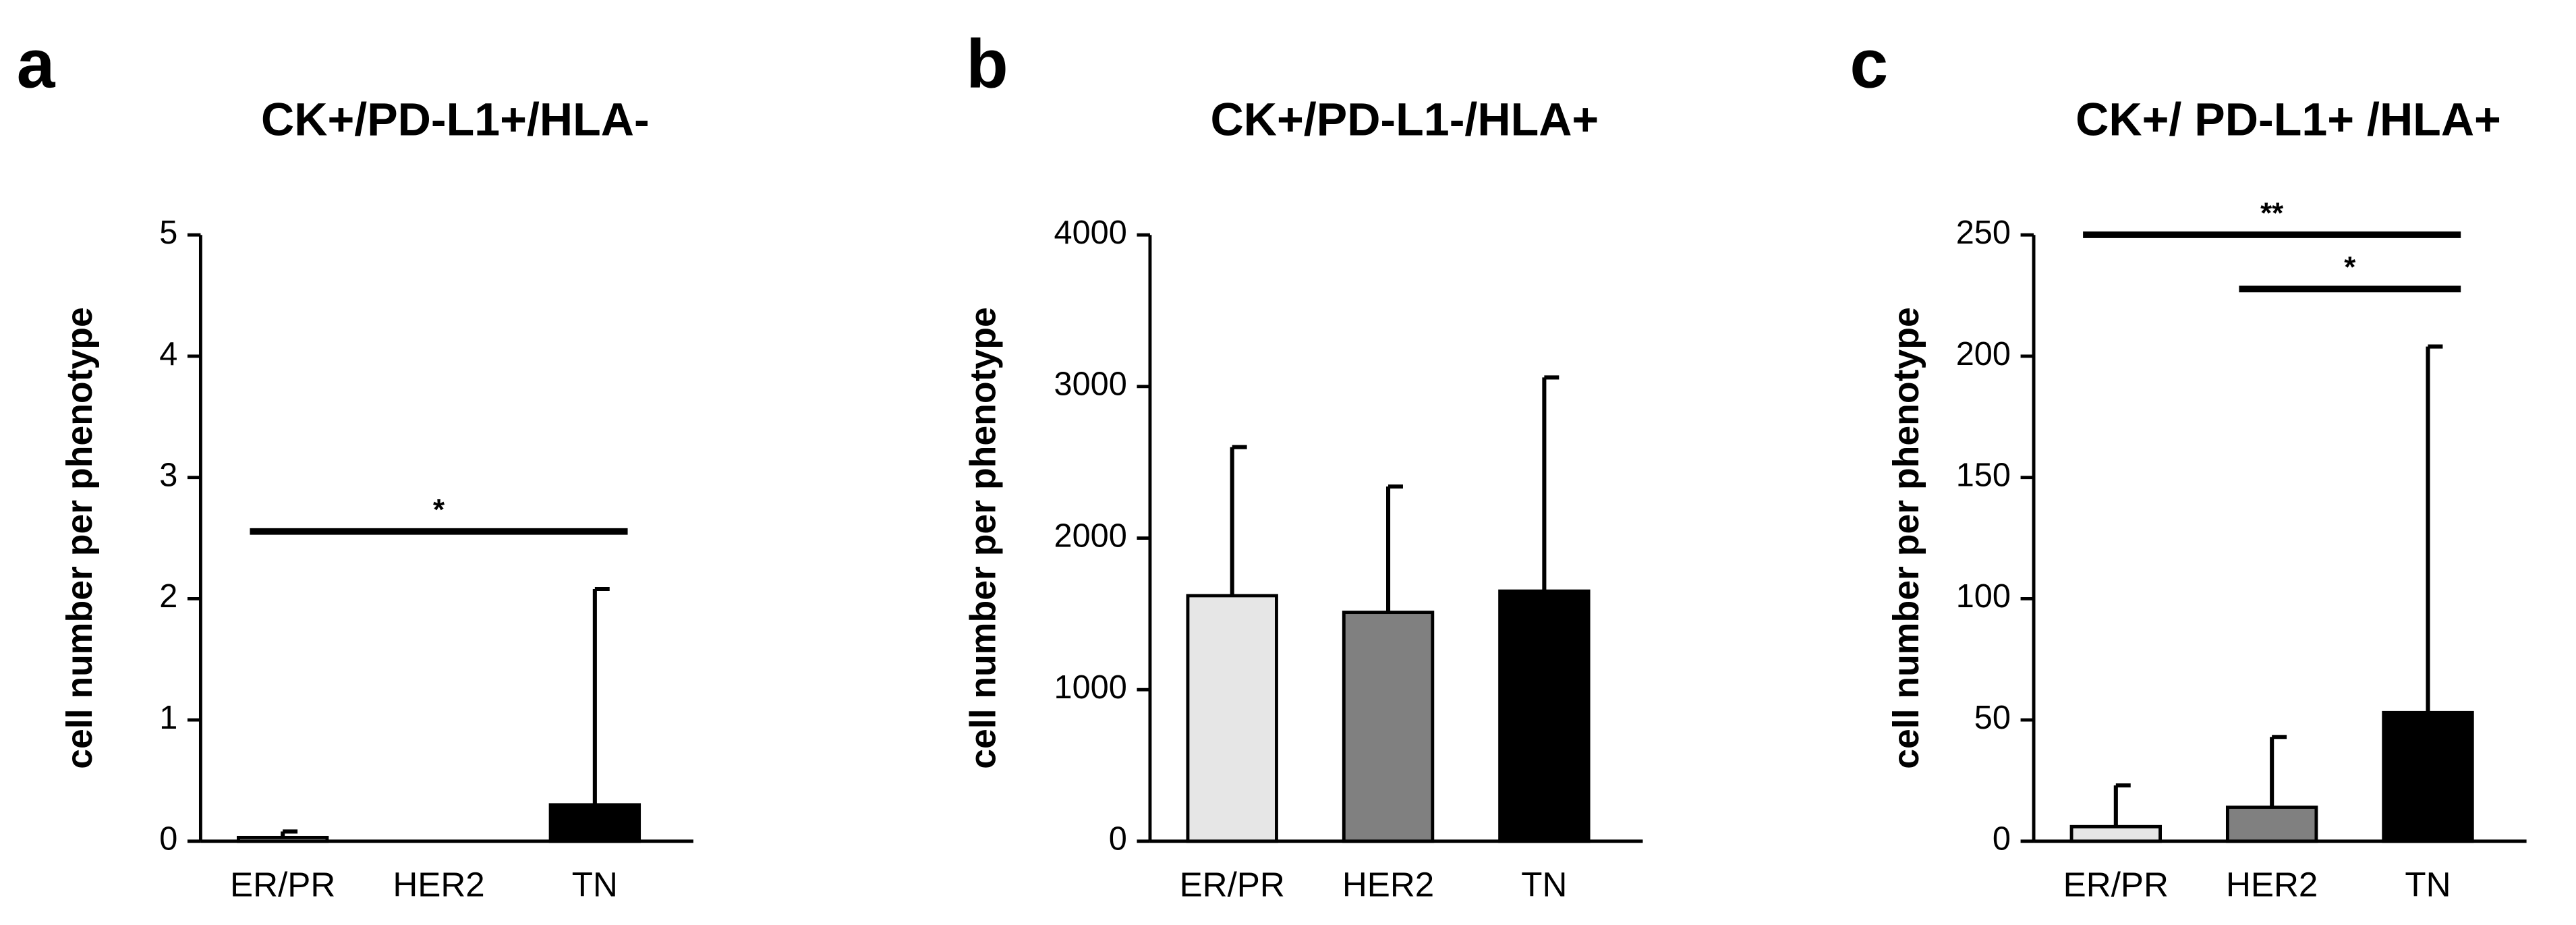  What do you see at coordinates (1869, 63) in the screenshot?
I see `panel-label: c` at bounding box center [1869, 63].